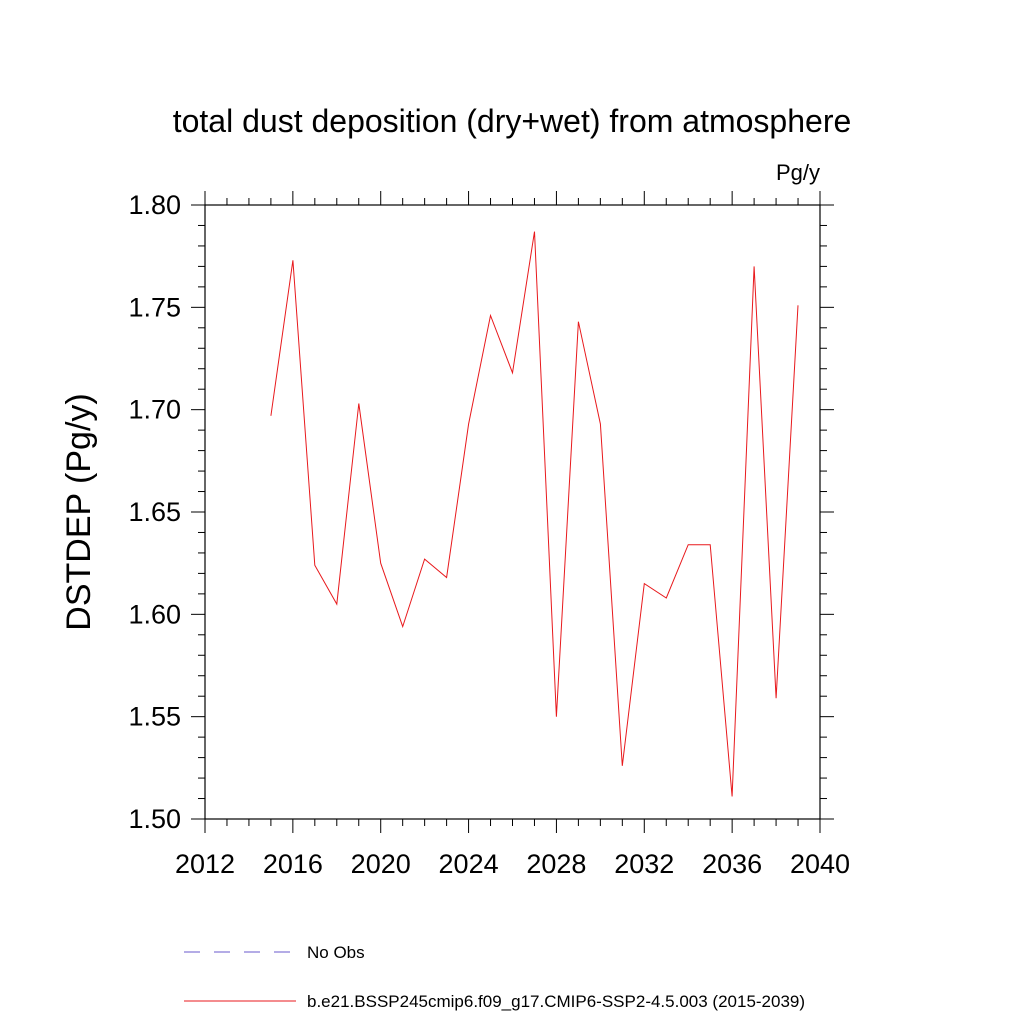 The image size is (1024, 1024). Describe the element at coordinates (154, 410) in the screenshot. I see `y-tick-label: 1.70` at that location.